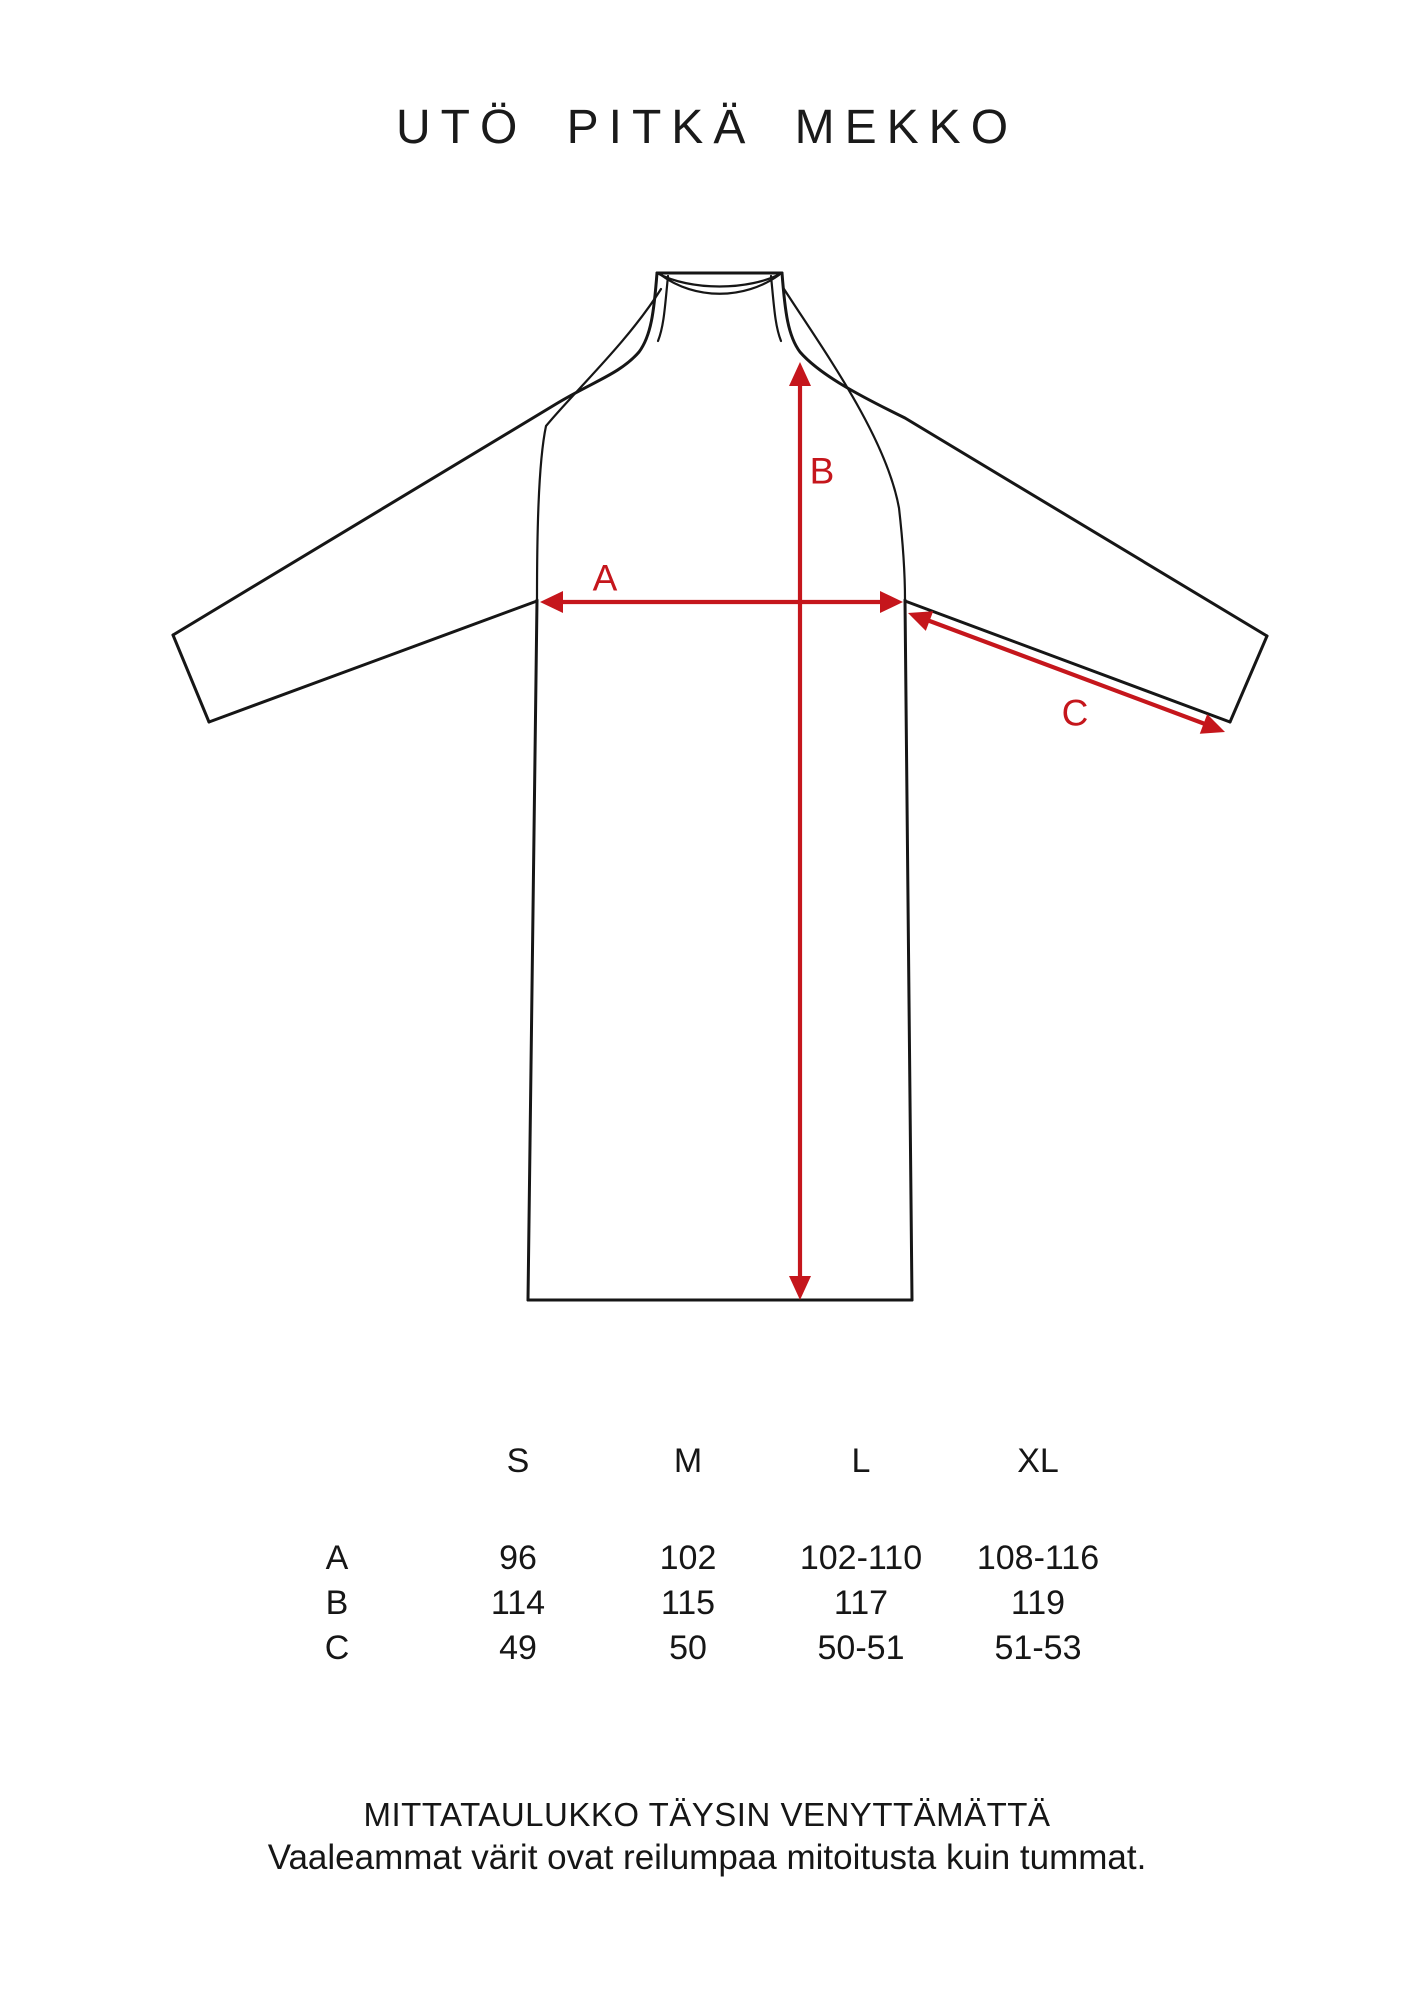 The width and height of the screenshot is (1414, 2000). What do you see at coordinates (688, 1461) in the screenshot?
I see `table-header-m: M` at bounding box center [688, 1461].